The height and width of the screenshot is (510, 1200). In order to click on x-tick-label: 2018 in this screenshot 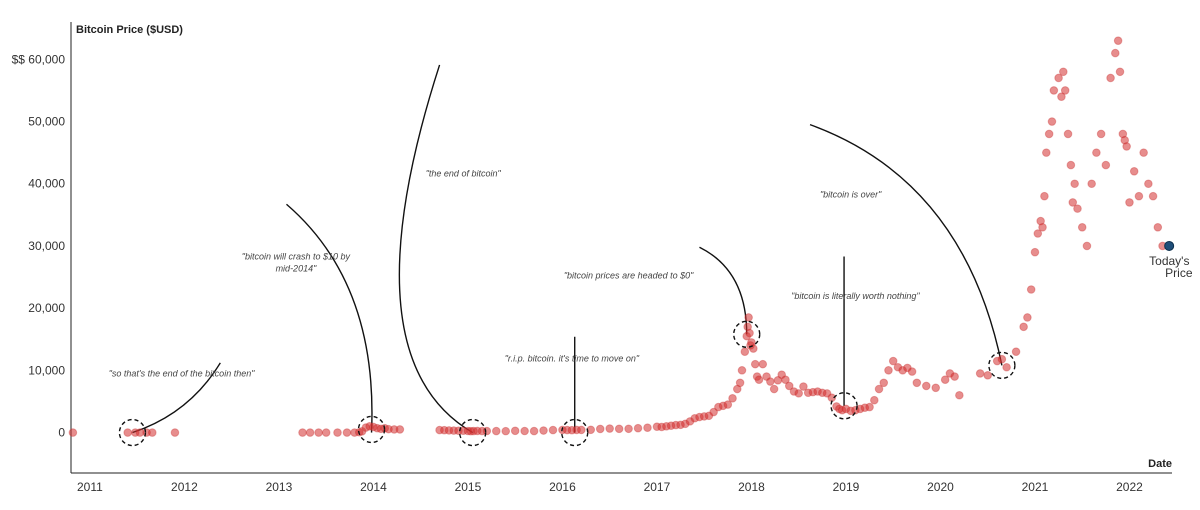, I will do `click(751, 487)`.